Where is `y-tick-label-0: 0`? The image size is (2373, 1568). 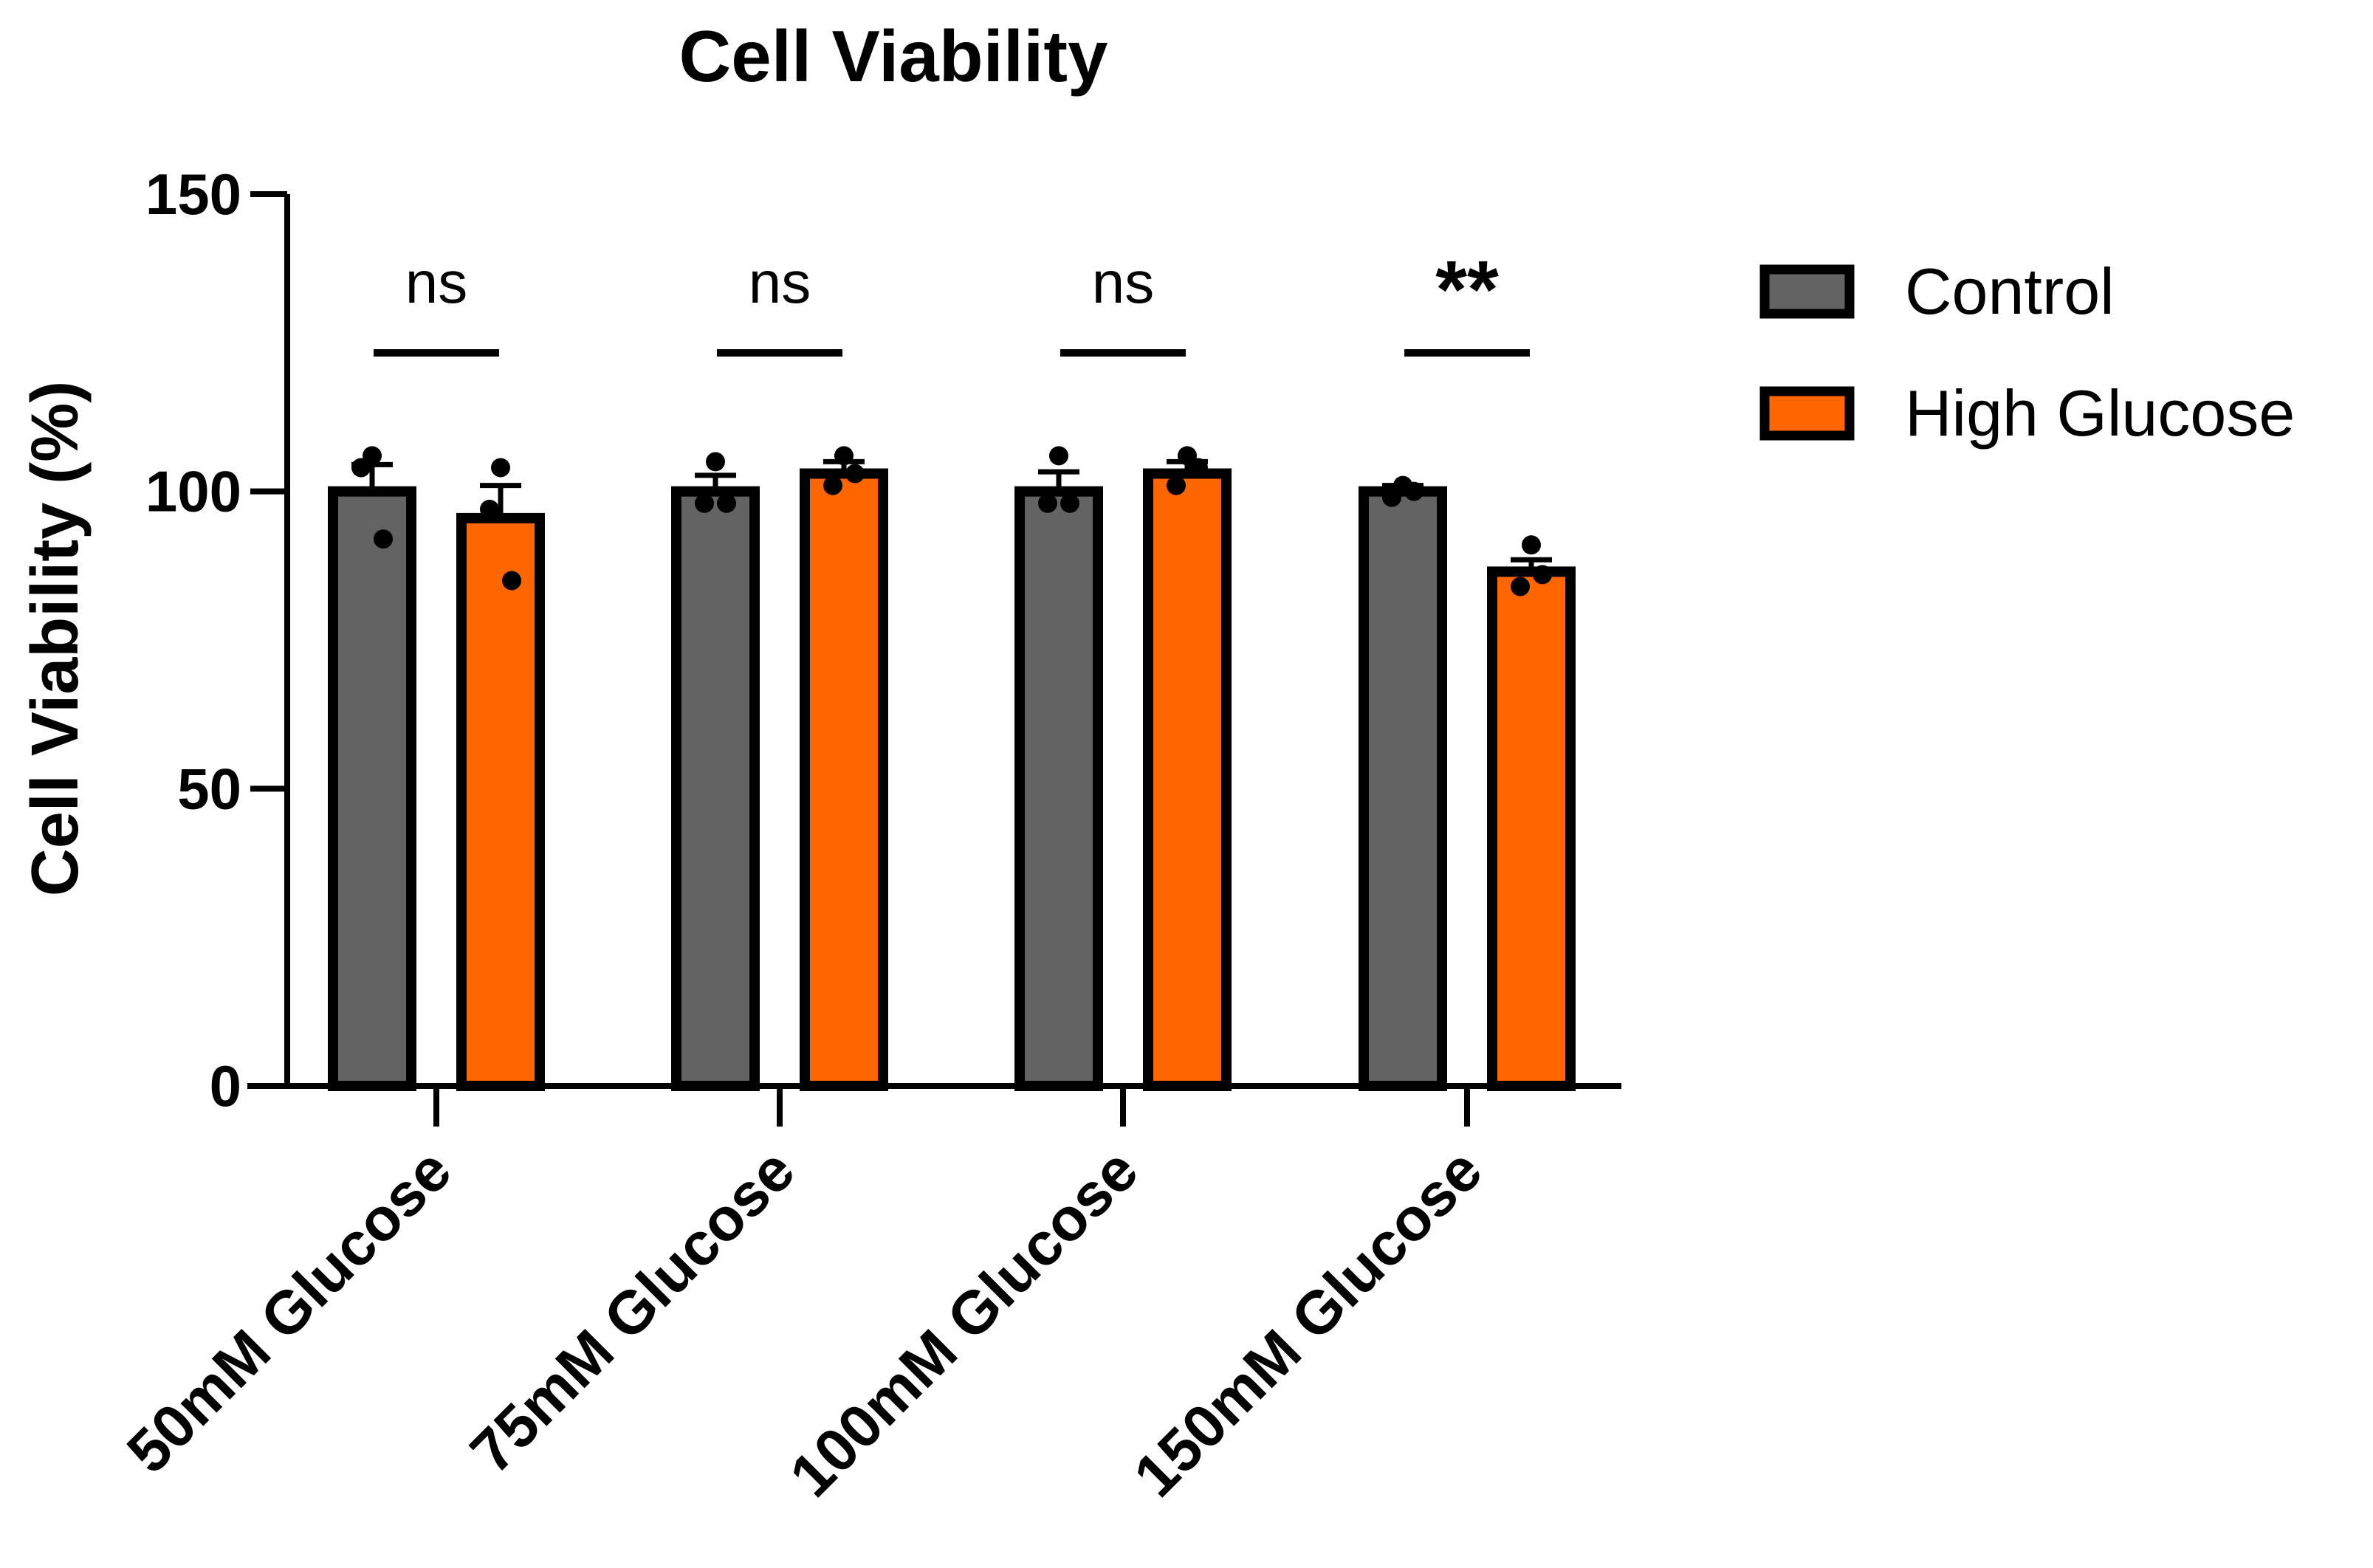
y-tick-label-0: 0 is located at coordinates (225, 1085).